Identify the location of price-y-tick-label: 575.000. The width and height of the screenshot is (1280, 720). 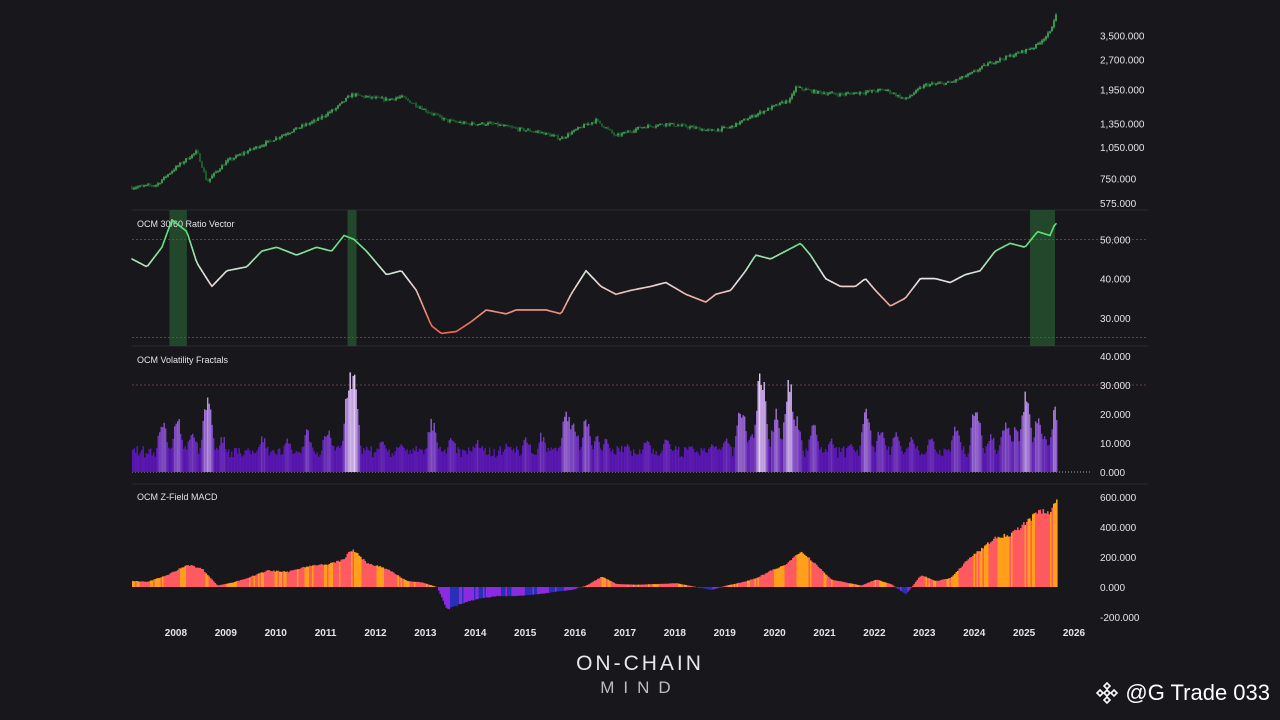
(1118, 204).